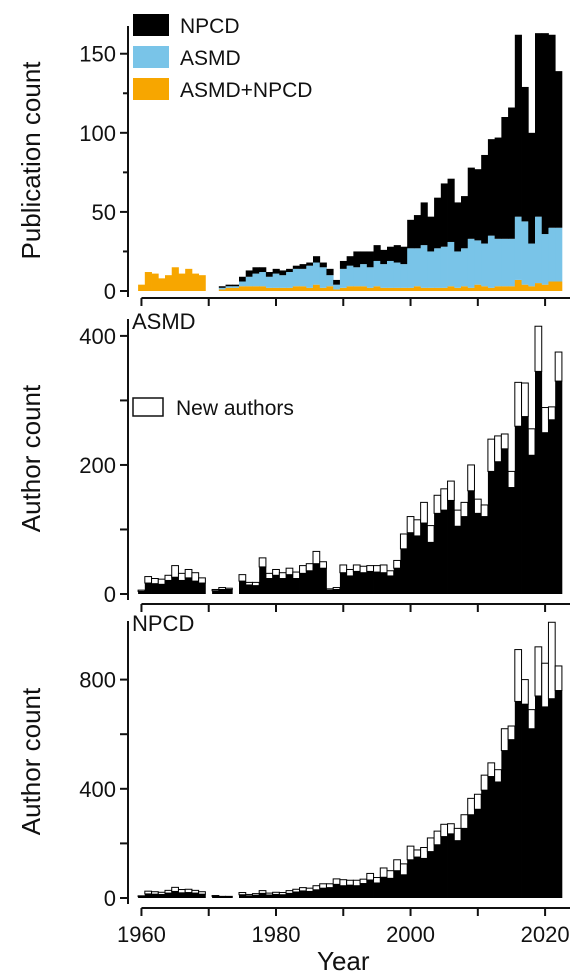  Describe the element at coordinates (350, 276) in the screenshot. I see `bar-asmd-1991` at that location.